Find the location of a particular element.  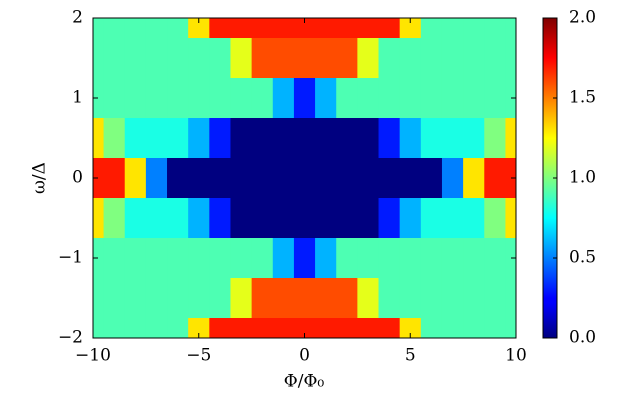

colorbar-tick-label: 2.0 is located at coordinates (582, 18).